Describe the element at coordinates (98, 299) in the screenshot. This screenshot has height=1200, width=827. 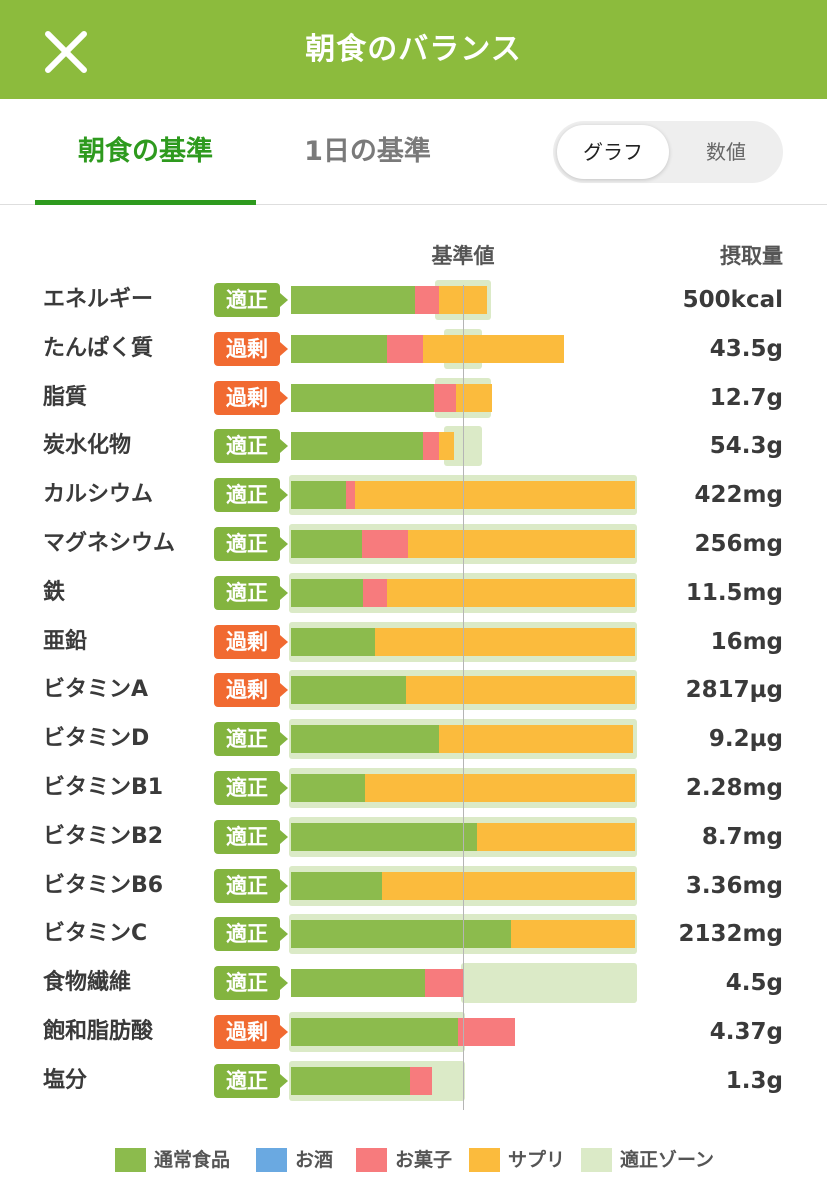
I see `nutrient-name: エネルギー` at that location.